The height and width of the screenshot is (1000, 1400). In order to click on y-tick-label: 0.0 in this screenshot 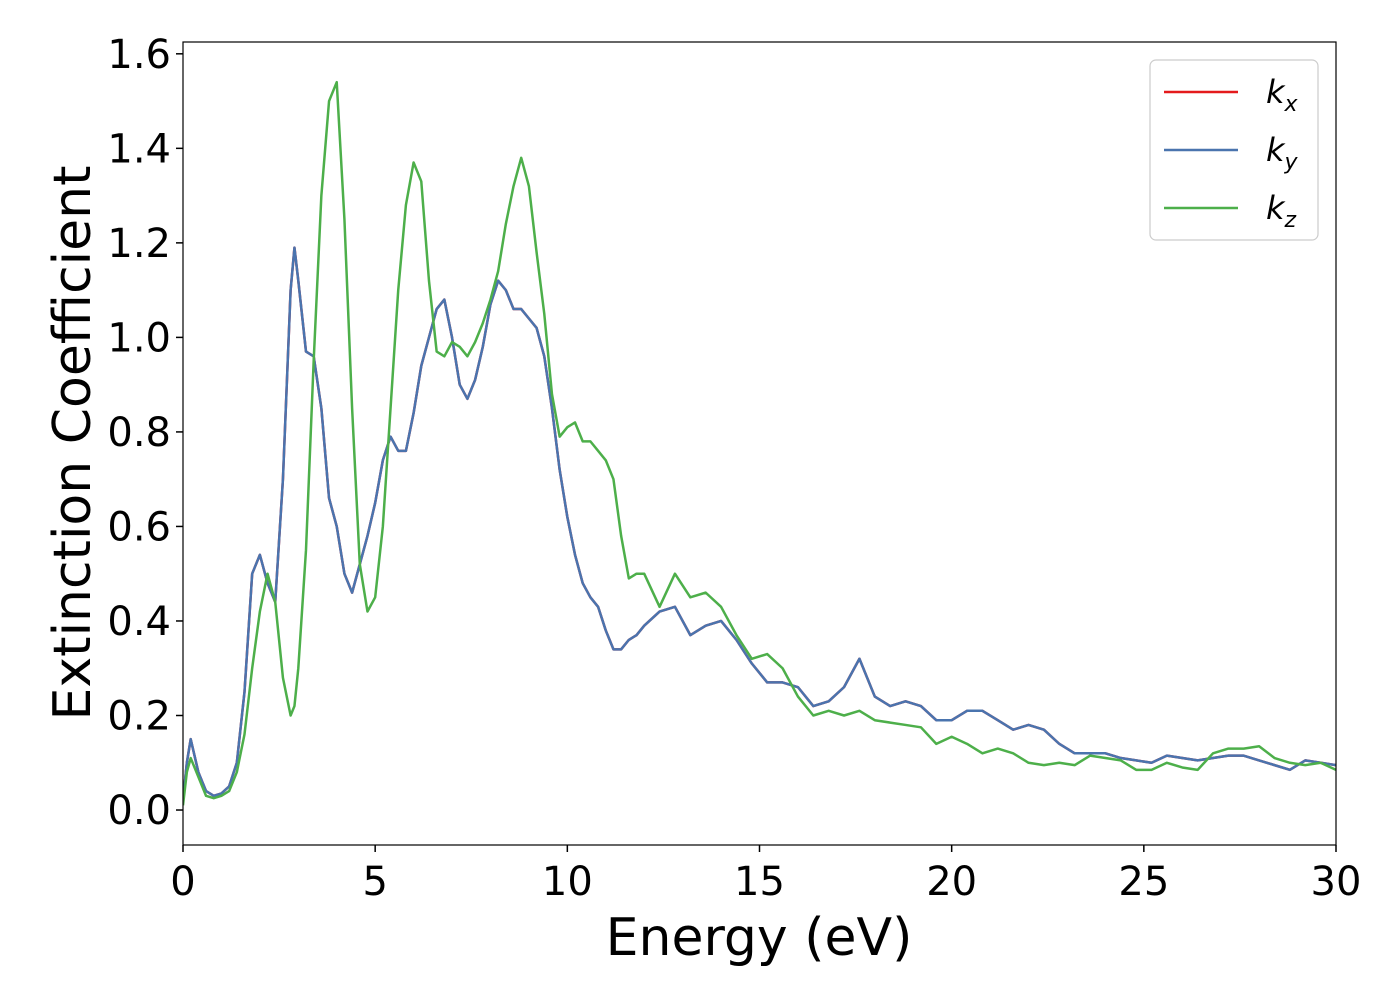, I will do `click(139, 811)`.